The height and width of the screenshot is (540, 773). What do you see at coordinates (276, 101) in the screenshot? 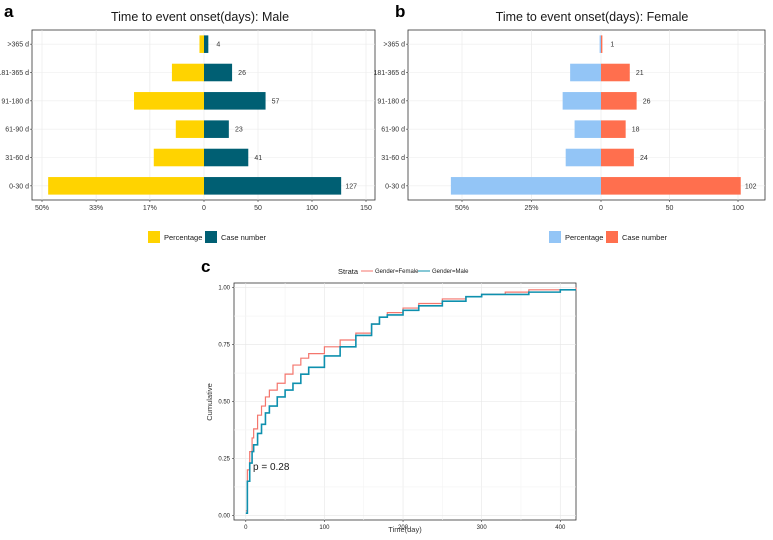
I see `data-label-case-number: 57` at bounding box center [276, 101].